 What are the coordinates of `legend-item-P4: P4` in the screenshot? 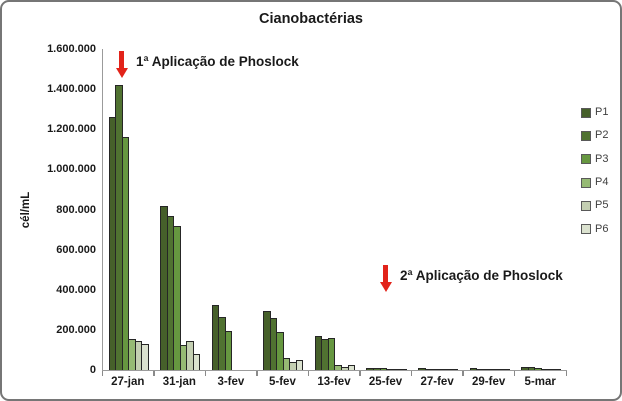 It's located at (594, 182).